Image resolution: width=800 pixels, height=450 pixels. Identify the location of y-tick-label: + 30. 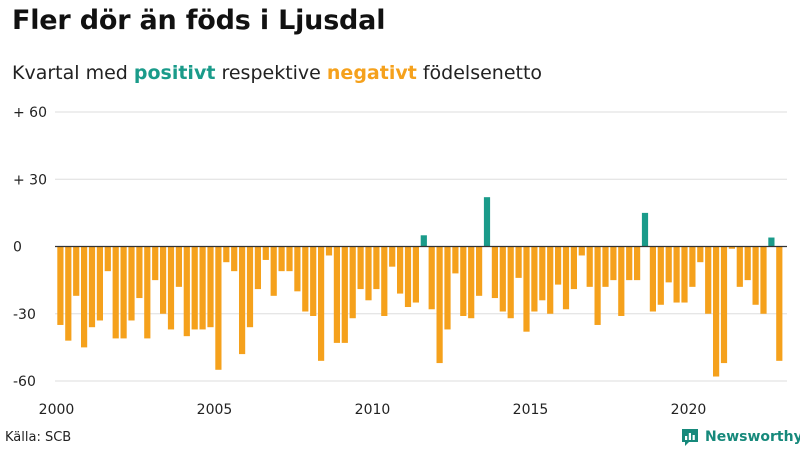
(30, 180).